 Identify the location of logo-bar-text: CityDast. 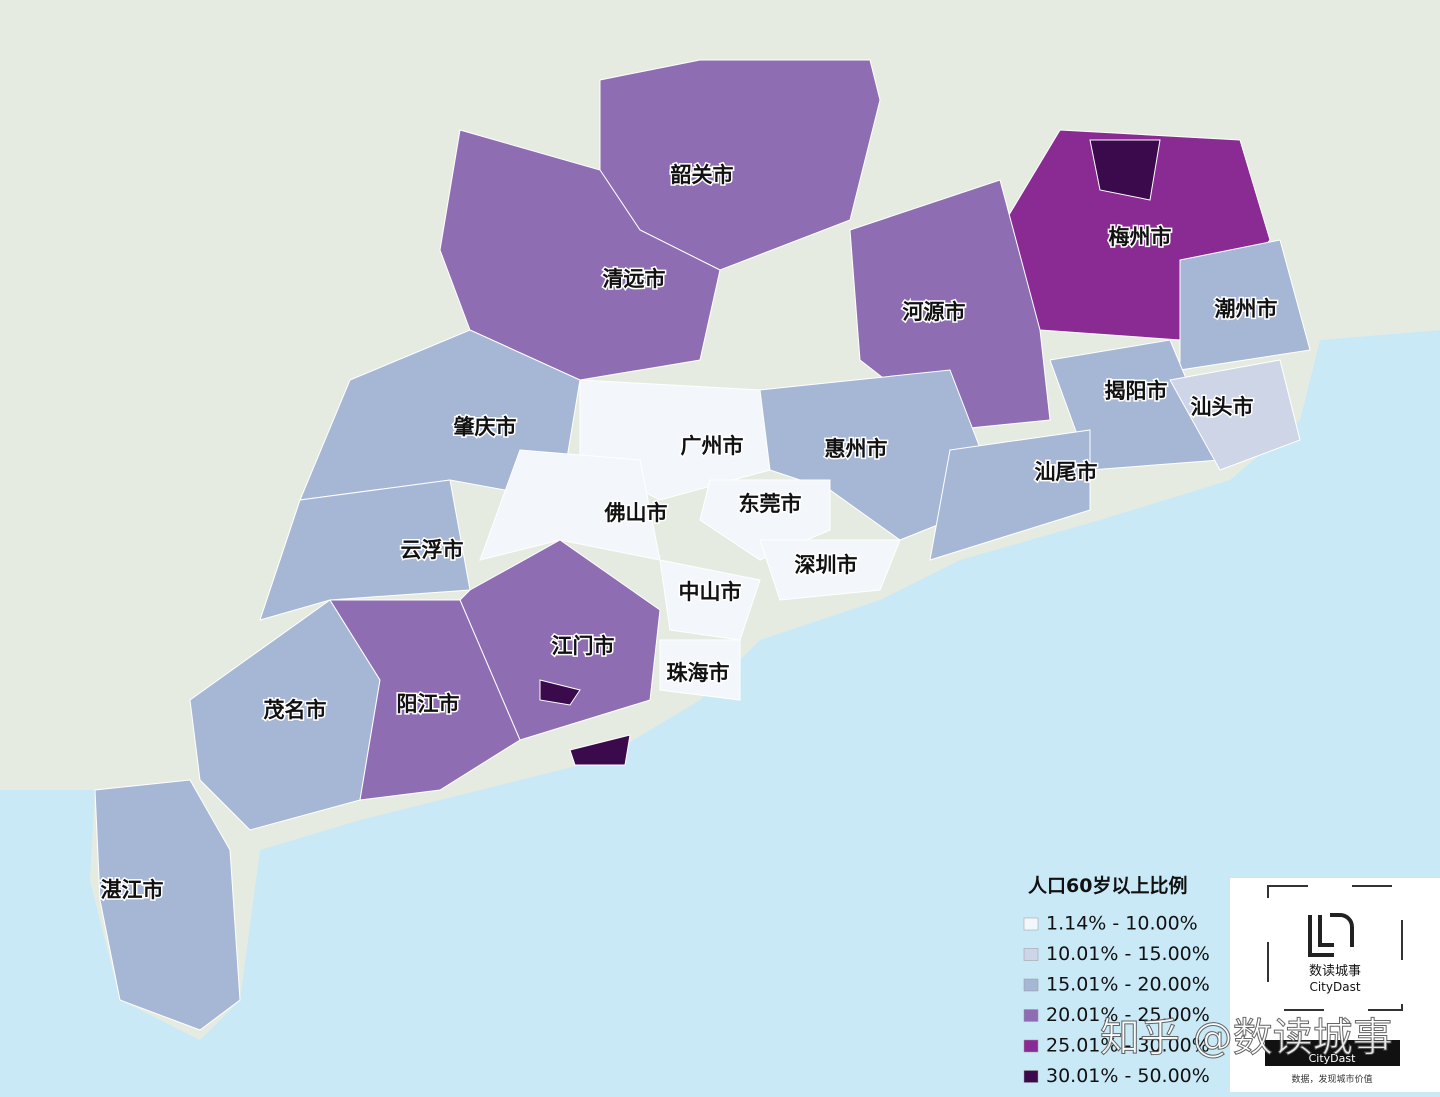
(1333, 1058).